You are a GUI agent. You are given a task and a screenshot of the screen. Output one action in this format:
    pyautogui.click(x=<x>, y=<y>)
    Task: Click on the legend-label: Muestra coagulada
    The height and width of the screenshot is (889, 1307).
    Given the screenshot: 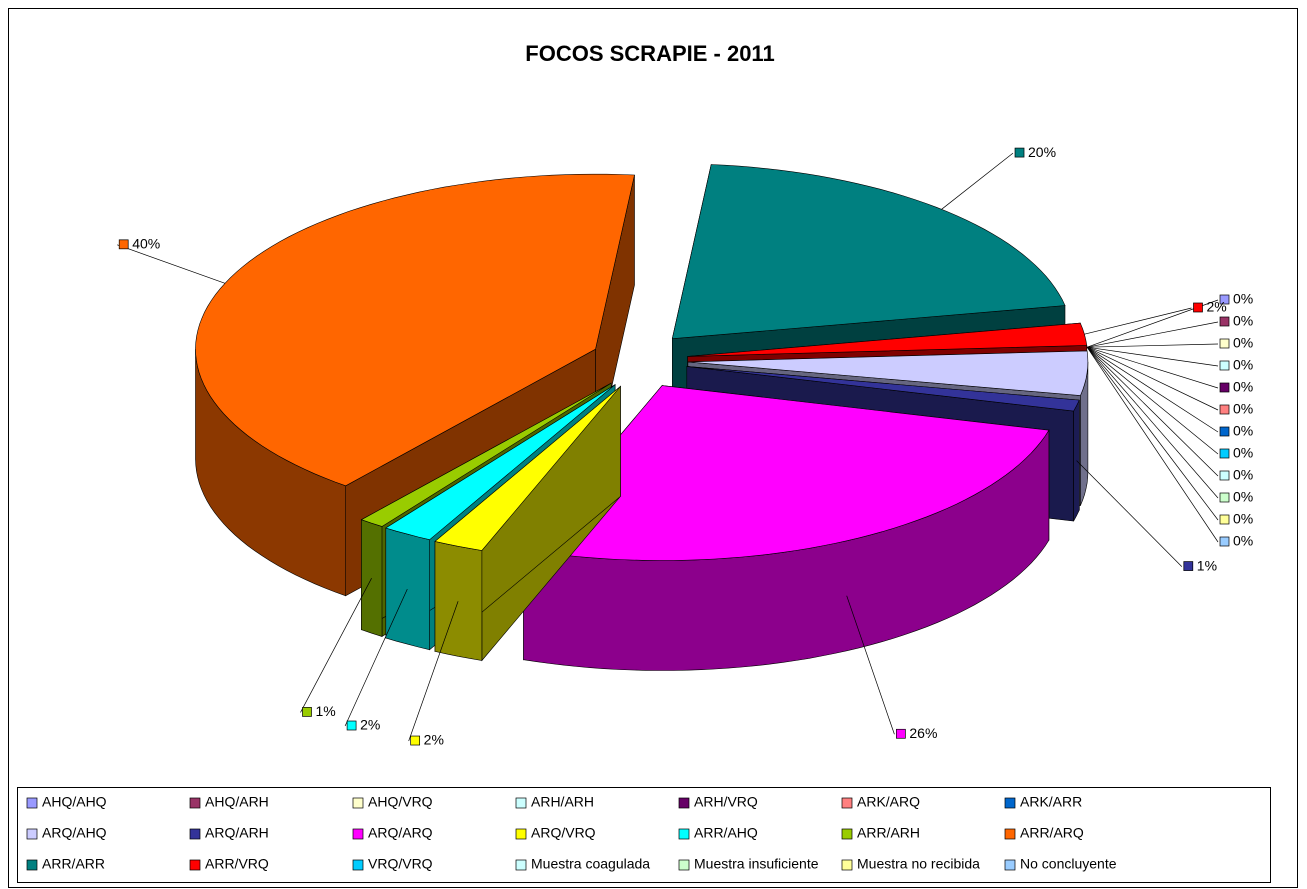 What is the action you would take?
    pyautogui.click(x=590, y=864)
    